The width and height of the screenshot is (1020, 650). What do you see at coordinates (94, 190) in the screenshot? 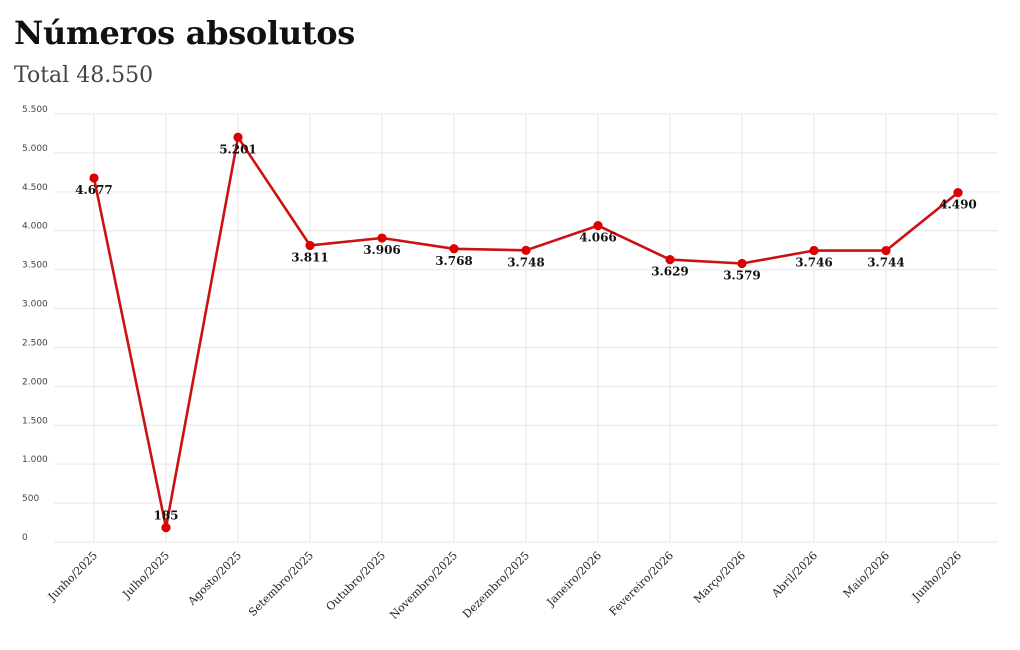
I see `data-label: 4.677` at bounding box center [94, 190].